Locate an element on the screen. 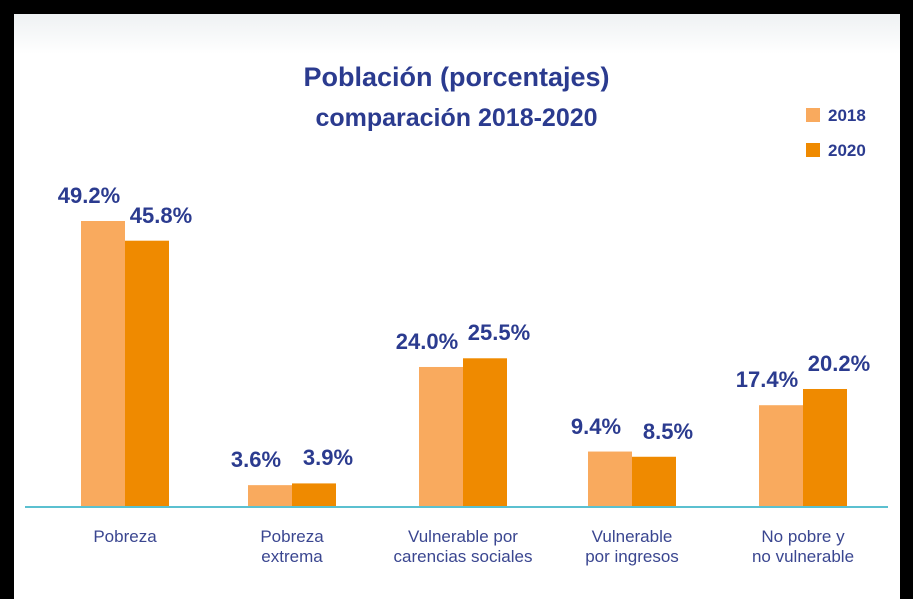  data-label: 45.8% is located at coordinates (161, 215).